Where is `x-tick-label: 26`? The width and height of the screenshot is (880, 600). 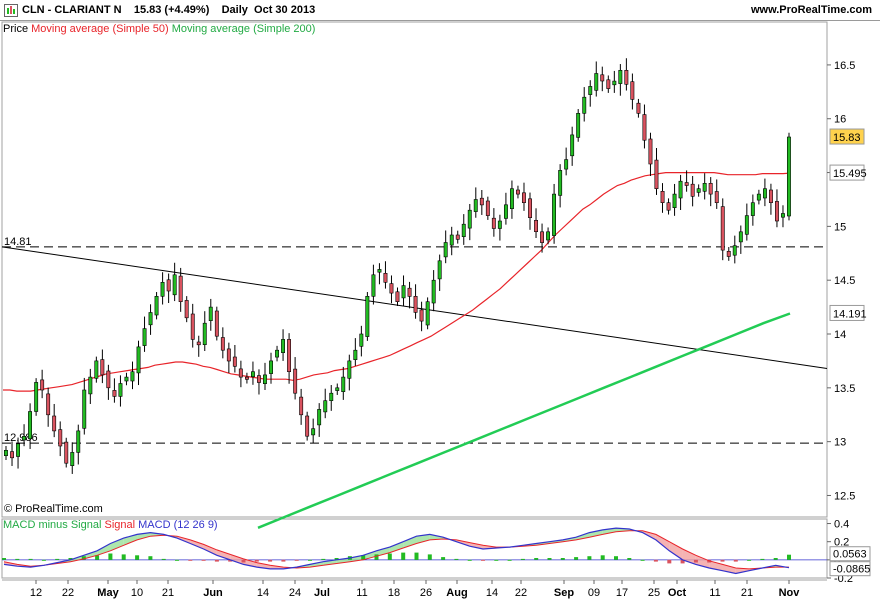 x-tick-label: 26 is located at coordinates (426, 593).